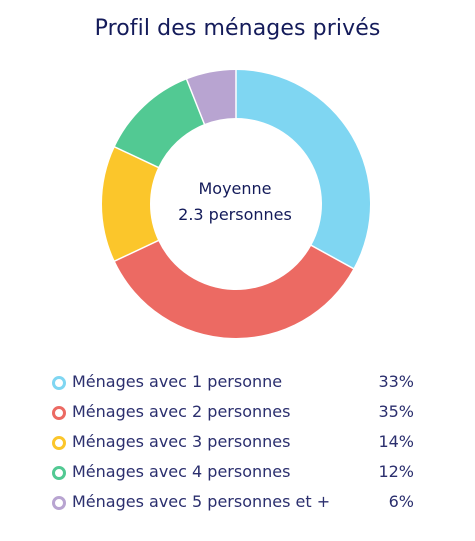  Describe the element at coordinates (332, 257) in the screenshot. I see `slice-separator-2-persons` at that location.